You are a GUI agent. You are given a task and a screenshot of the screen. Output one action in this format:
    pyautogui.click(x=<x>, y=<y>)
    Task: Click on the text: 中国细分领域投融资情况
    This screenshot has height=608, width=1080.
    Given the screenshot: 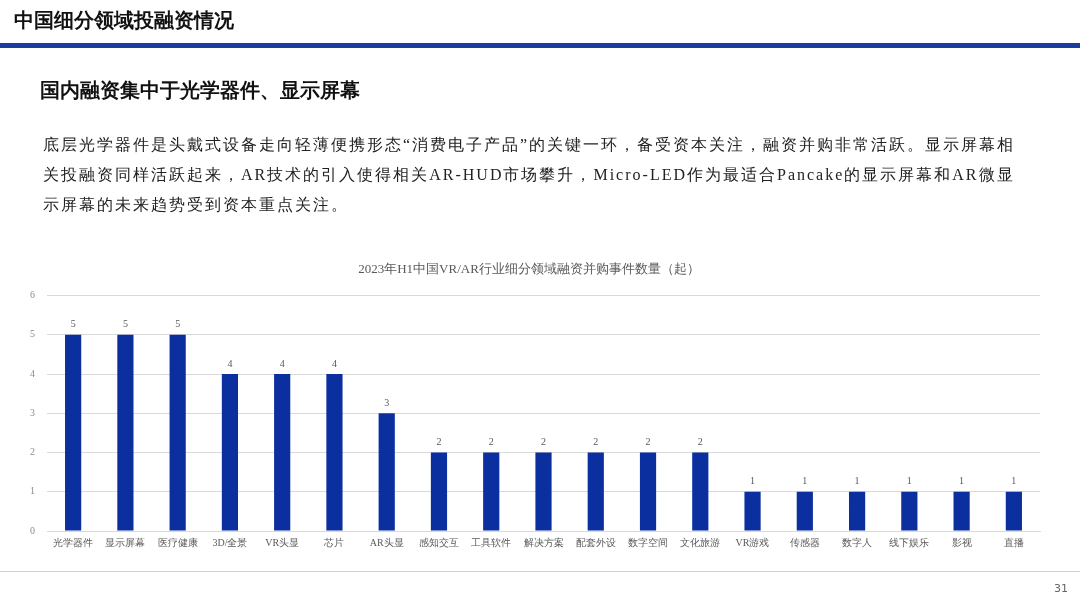 What is the action you would take?
    pyautogui.click(x=124, y=20)
    